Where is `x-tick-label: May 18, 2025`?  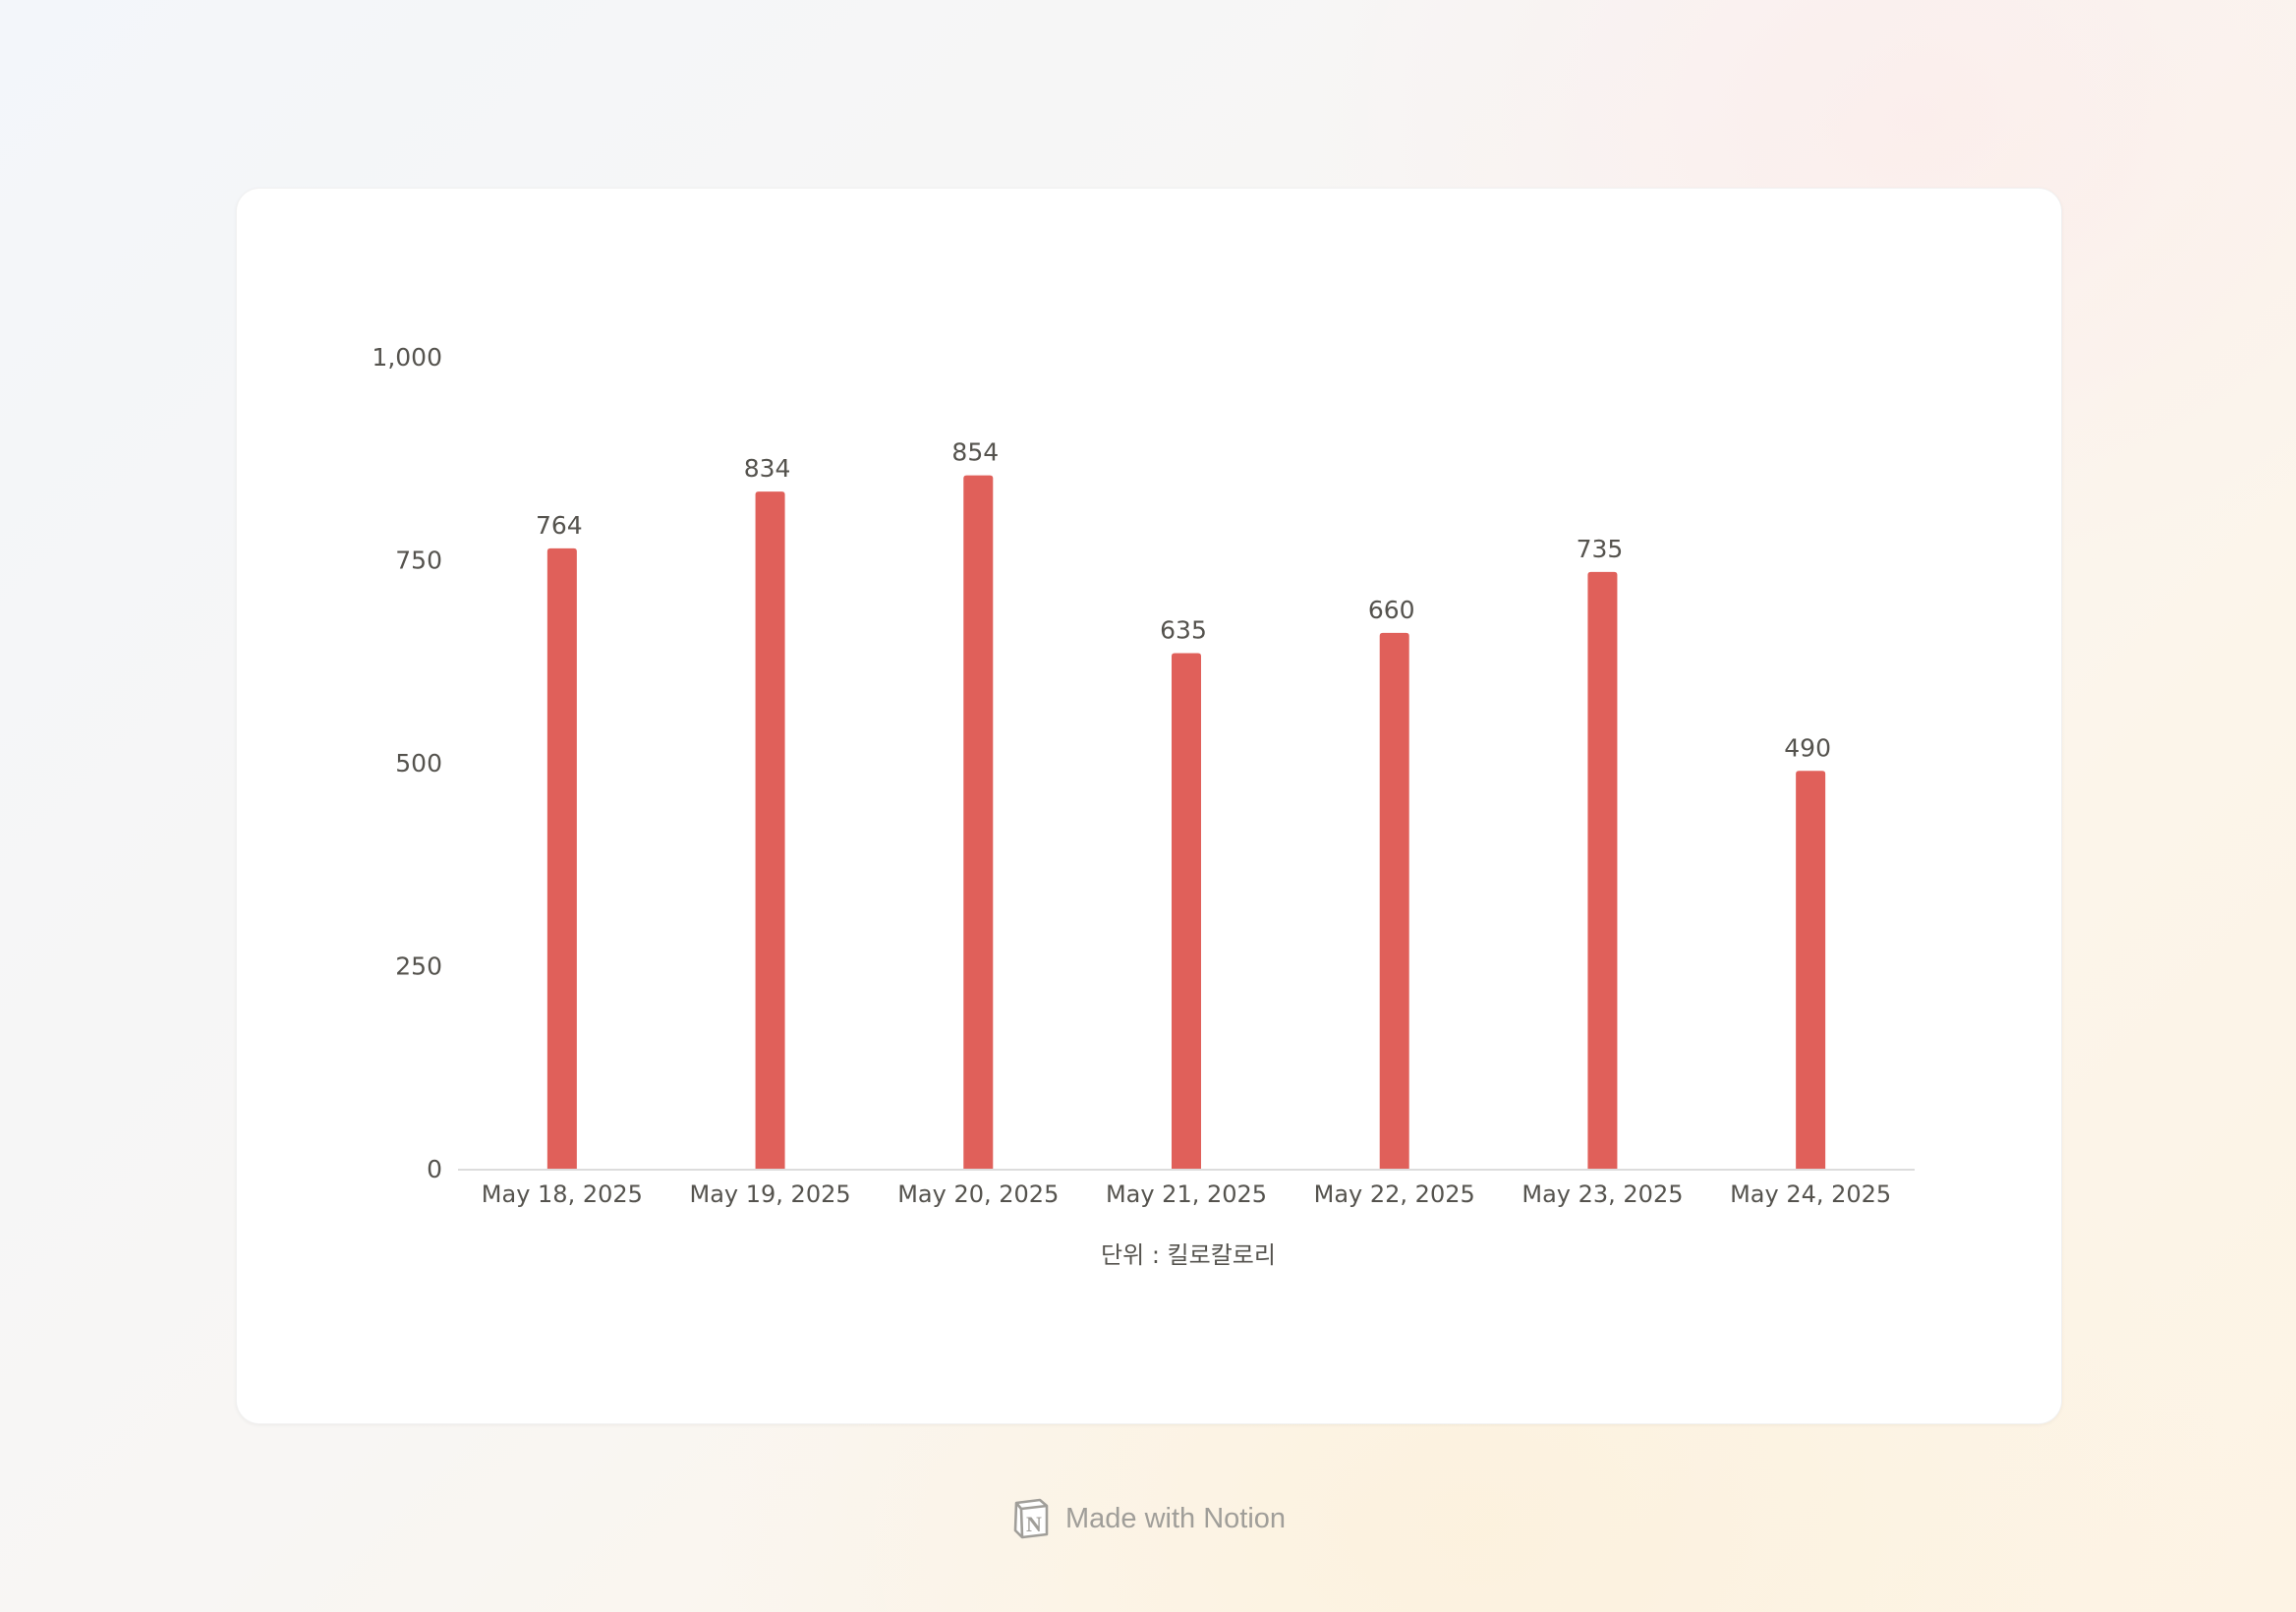 x-tick-label: May 18, 2025 is located at coordinates (563, 1194).